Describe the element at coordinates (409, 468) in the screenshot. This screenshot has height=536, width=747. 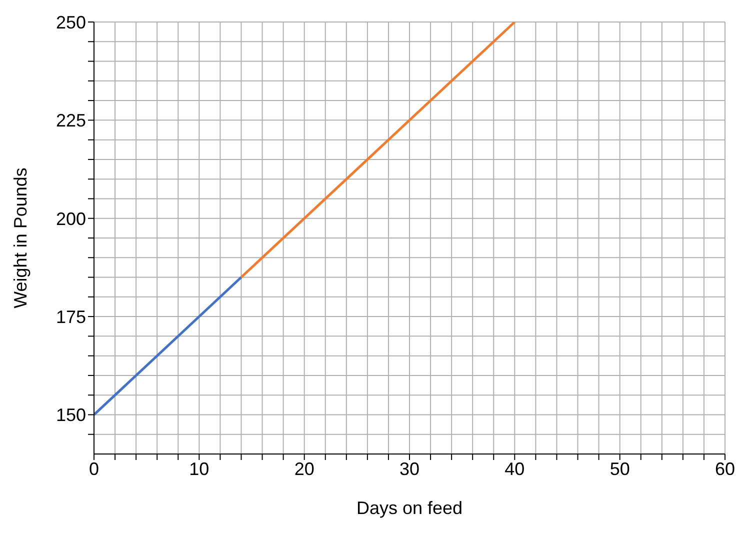
I see `x-tick-label: 30` at that location.